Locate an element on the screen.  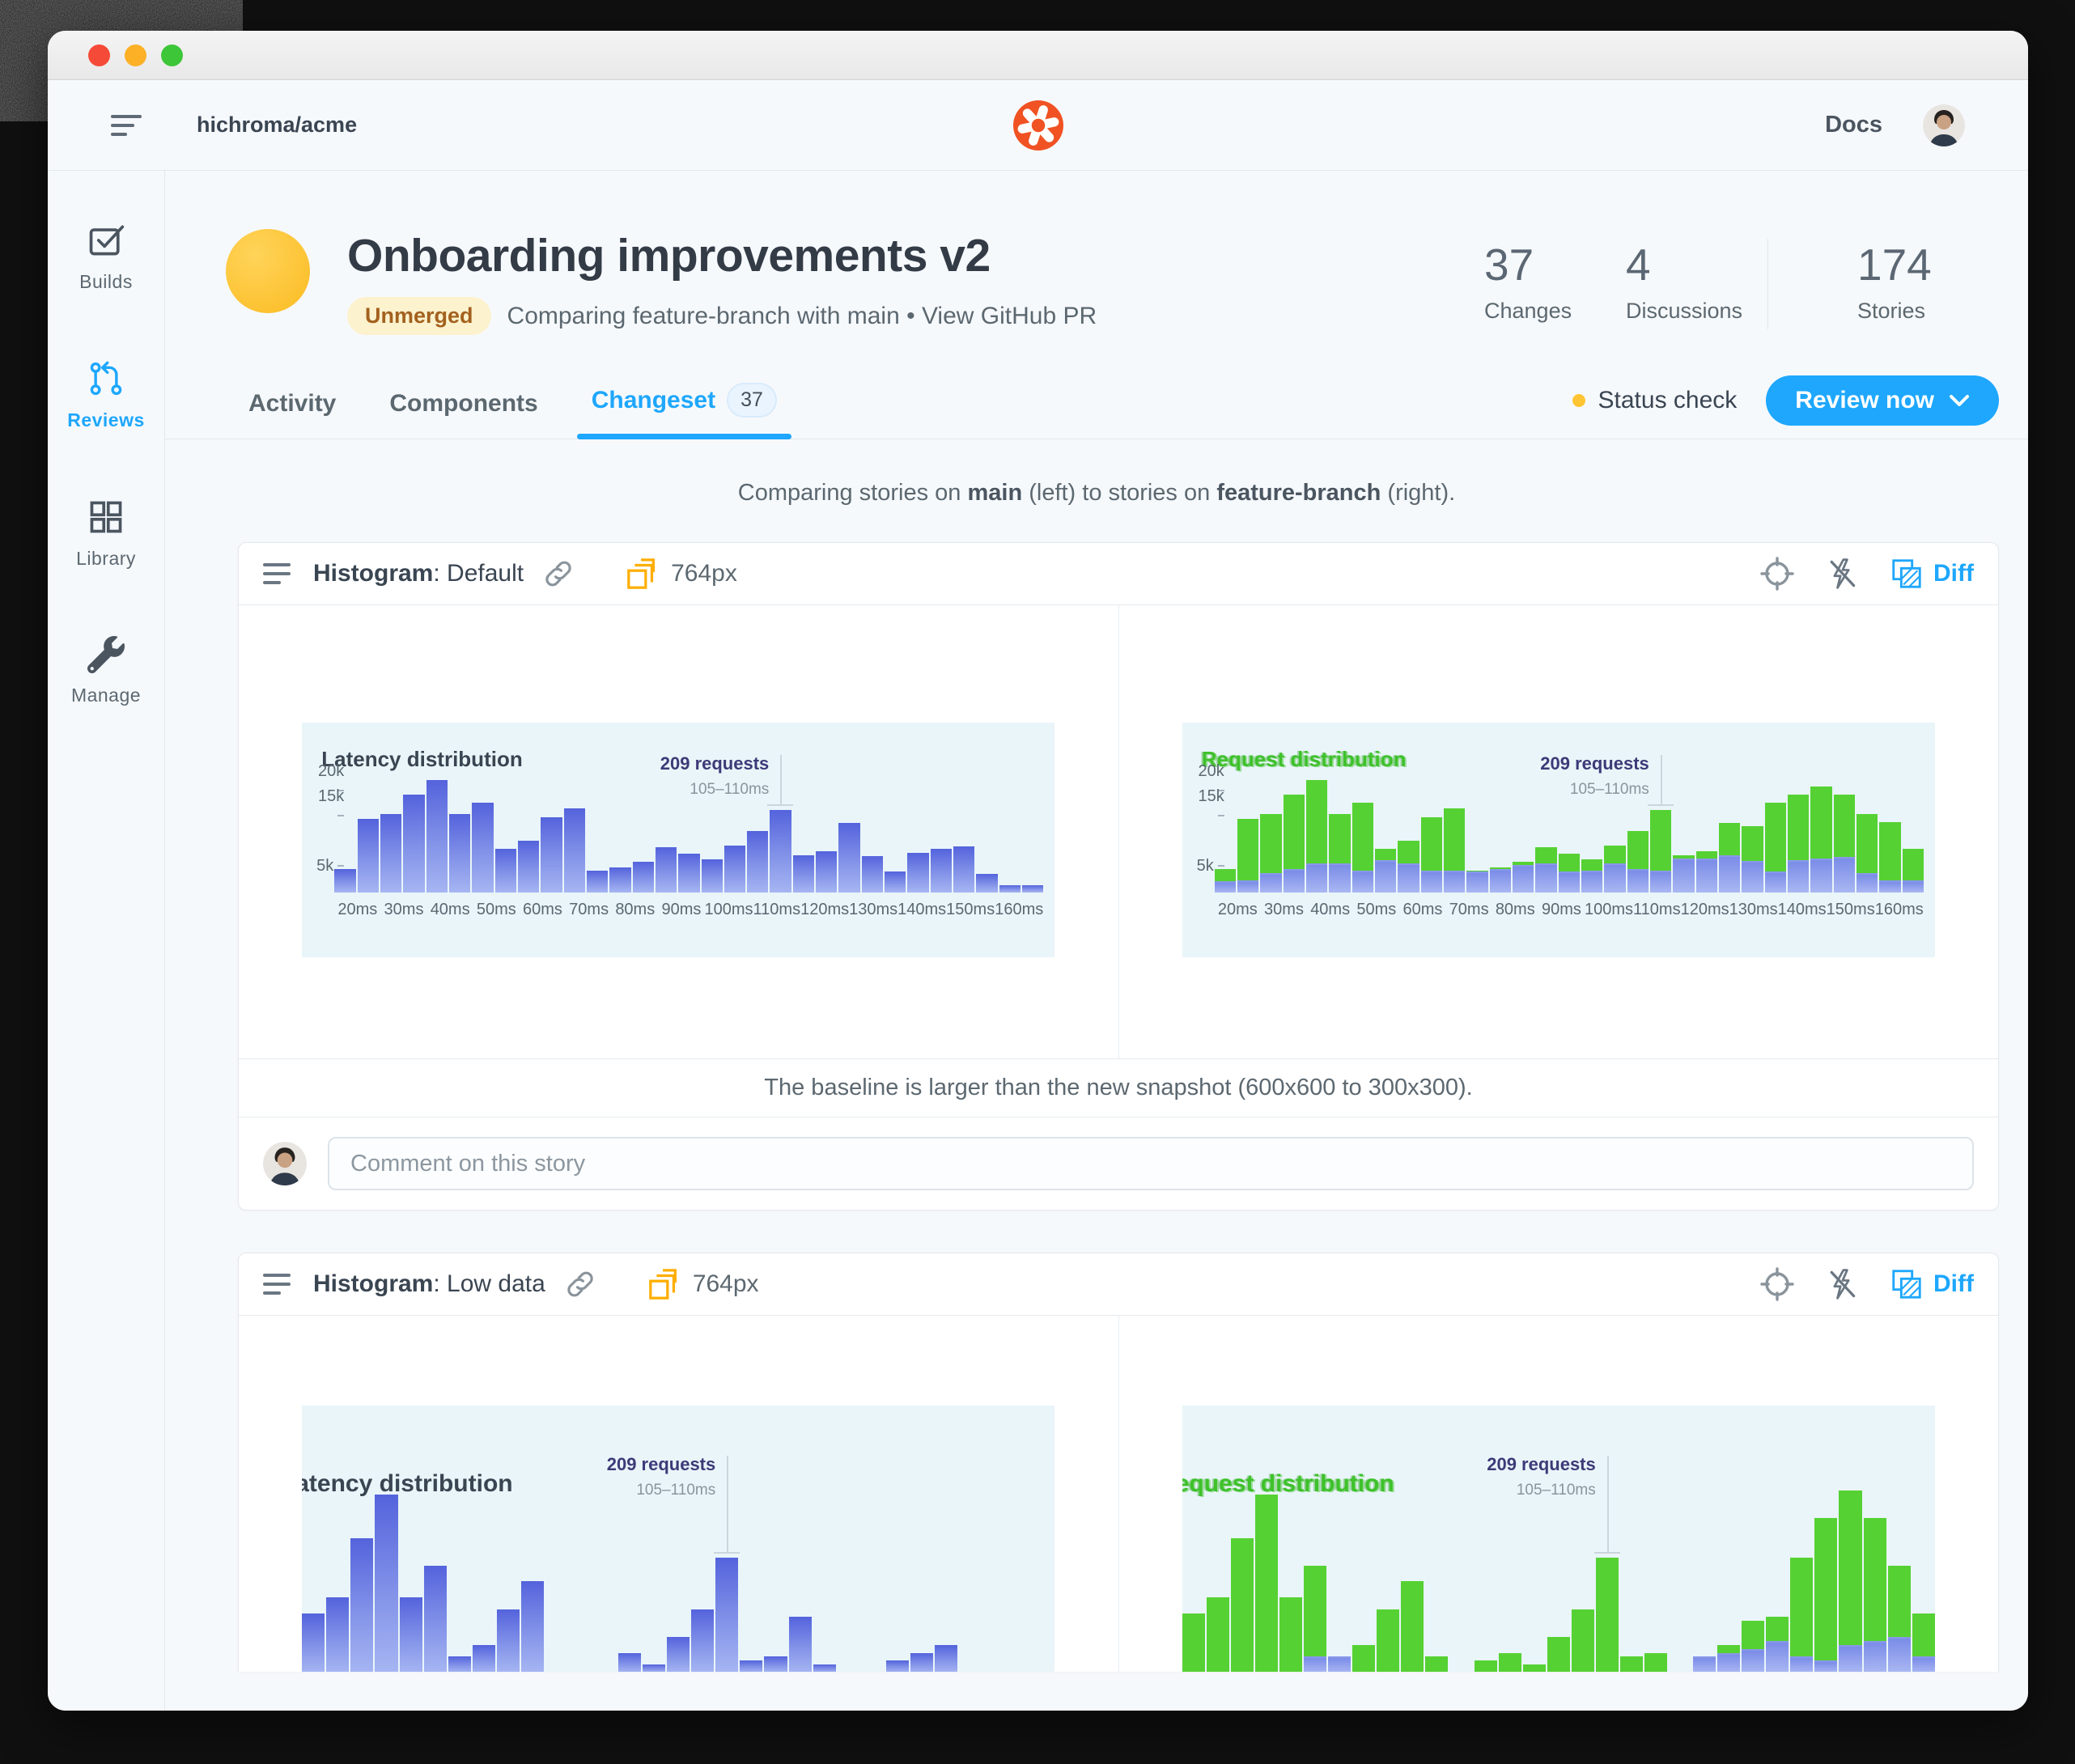
chromatic-logo-icon is located at coordinates (1037, 125).